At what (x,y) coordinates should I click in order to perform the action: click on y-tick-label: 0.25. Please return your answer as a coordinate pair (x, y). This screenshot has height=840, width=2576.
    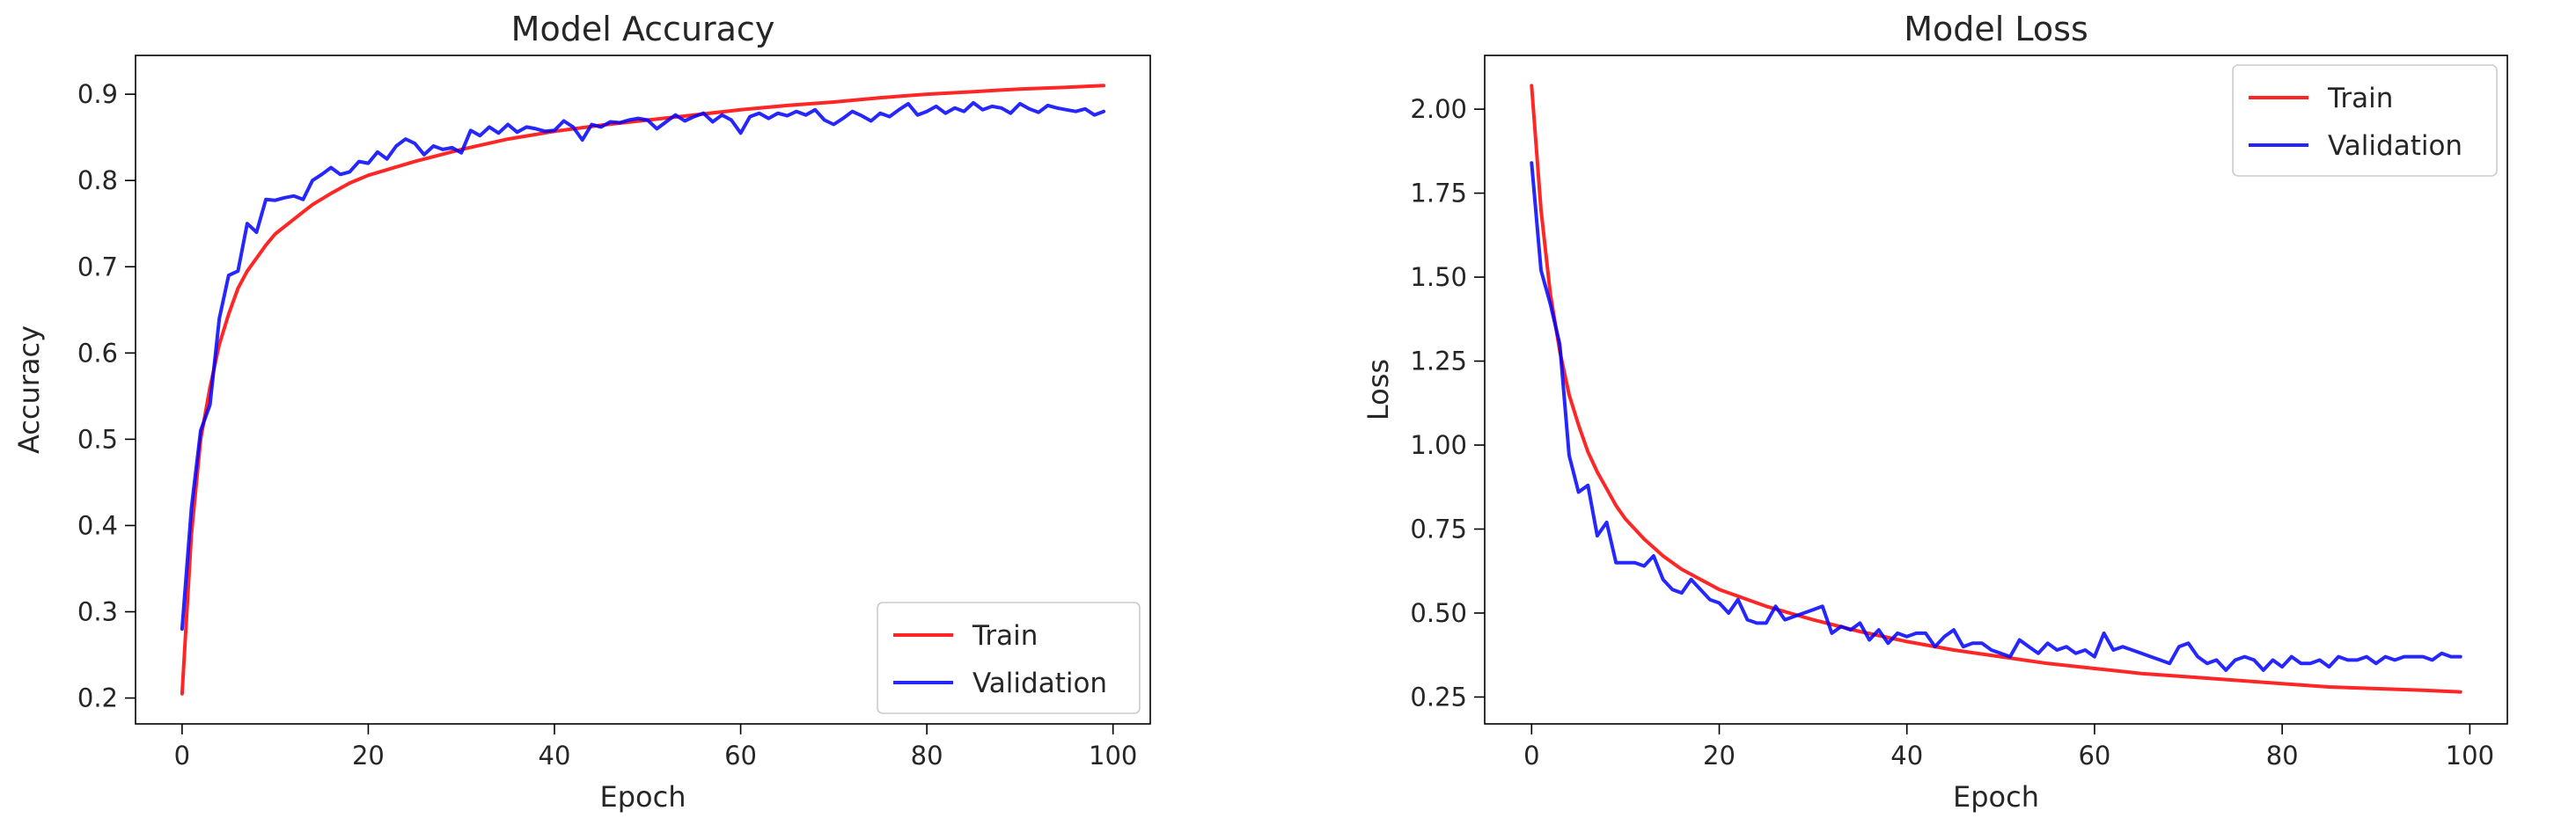
    Looking at the image, I should click on (1438, 697).